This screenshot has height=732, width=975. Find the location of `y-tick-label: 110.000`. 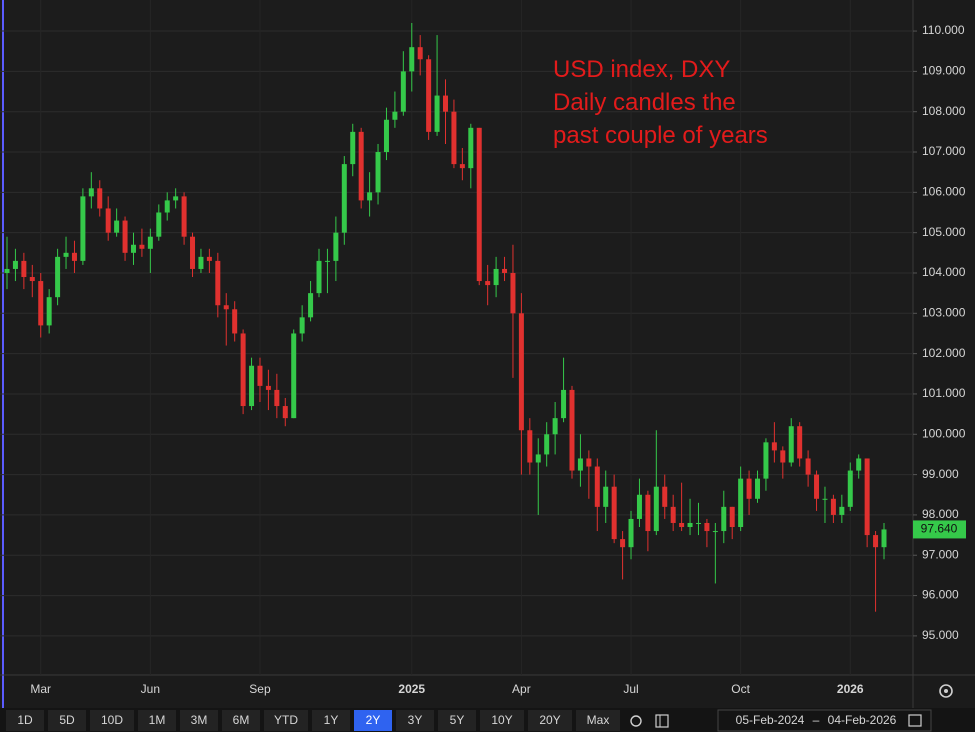

y-tick-label: 110.000 is located at coordinates (943, 30).